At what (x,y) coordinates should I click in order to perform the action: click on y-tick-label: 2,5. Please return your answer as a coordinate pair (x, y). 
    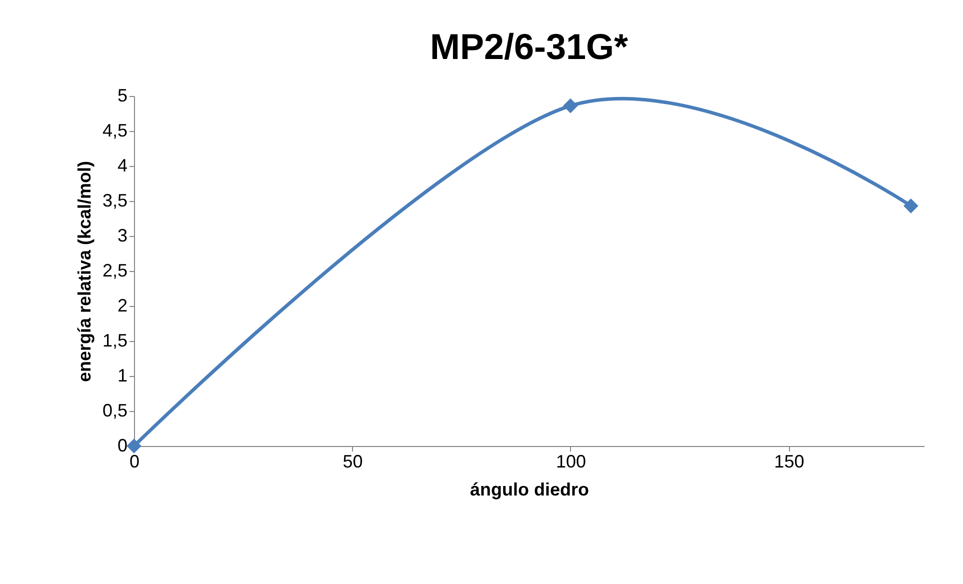
    Looking at the image, I should click on (115, 270).